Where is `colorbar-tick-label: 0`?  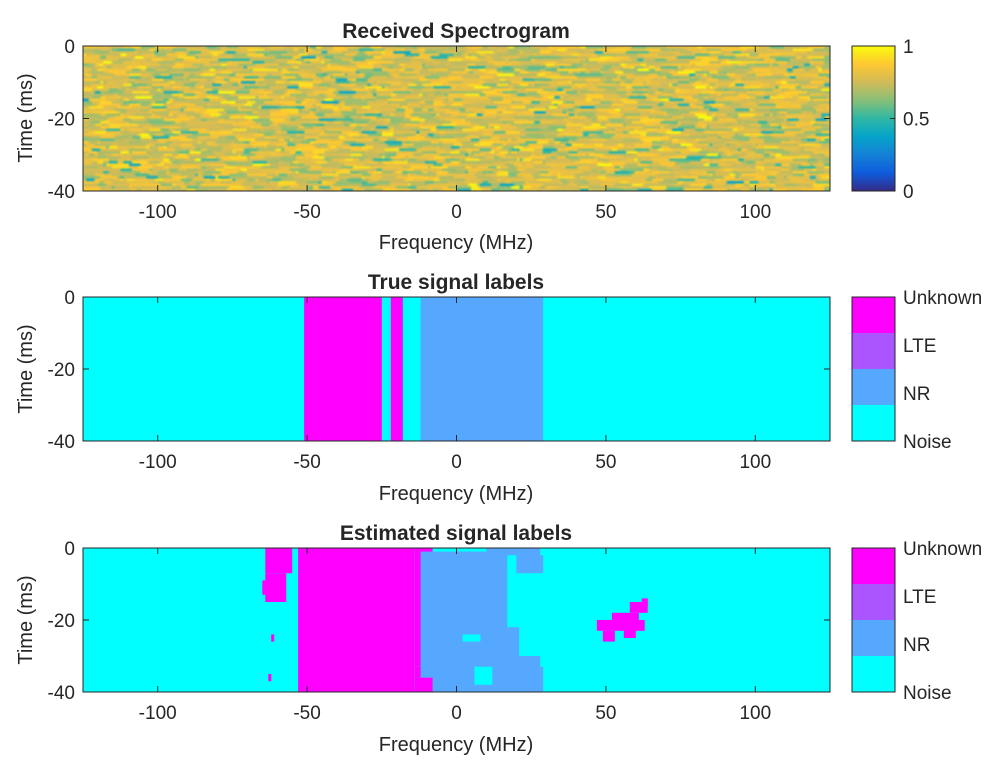 colorbar-tick-label: 0 is located at coordinates (908, 192).